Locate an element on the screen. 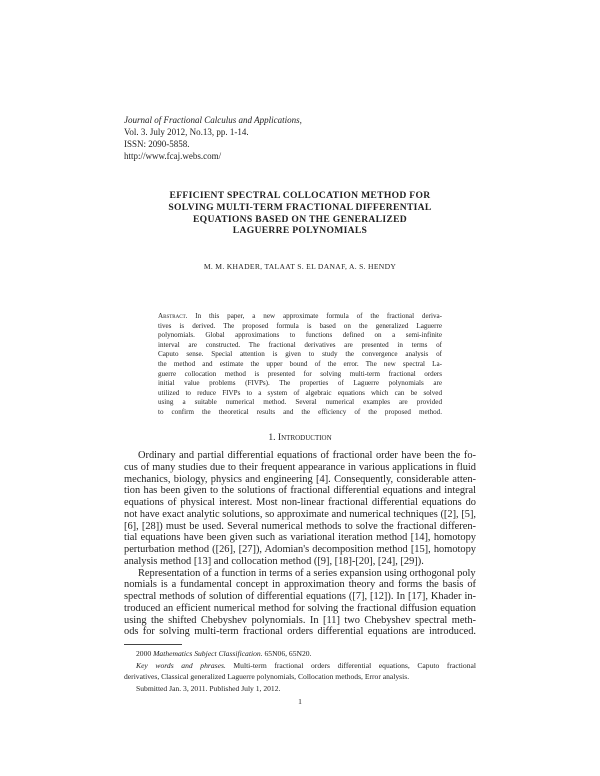  journal-url: http://www.fcaj.webs.com/ is located at coordinates (173, 156).